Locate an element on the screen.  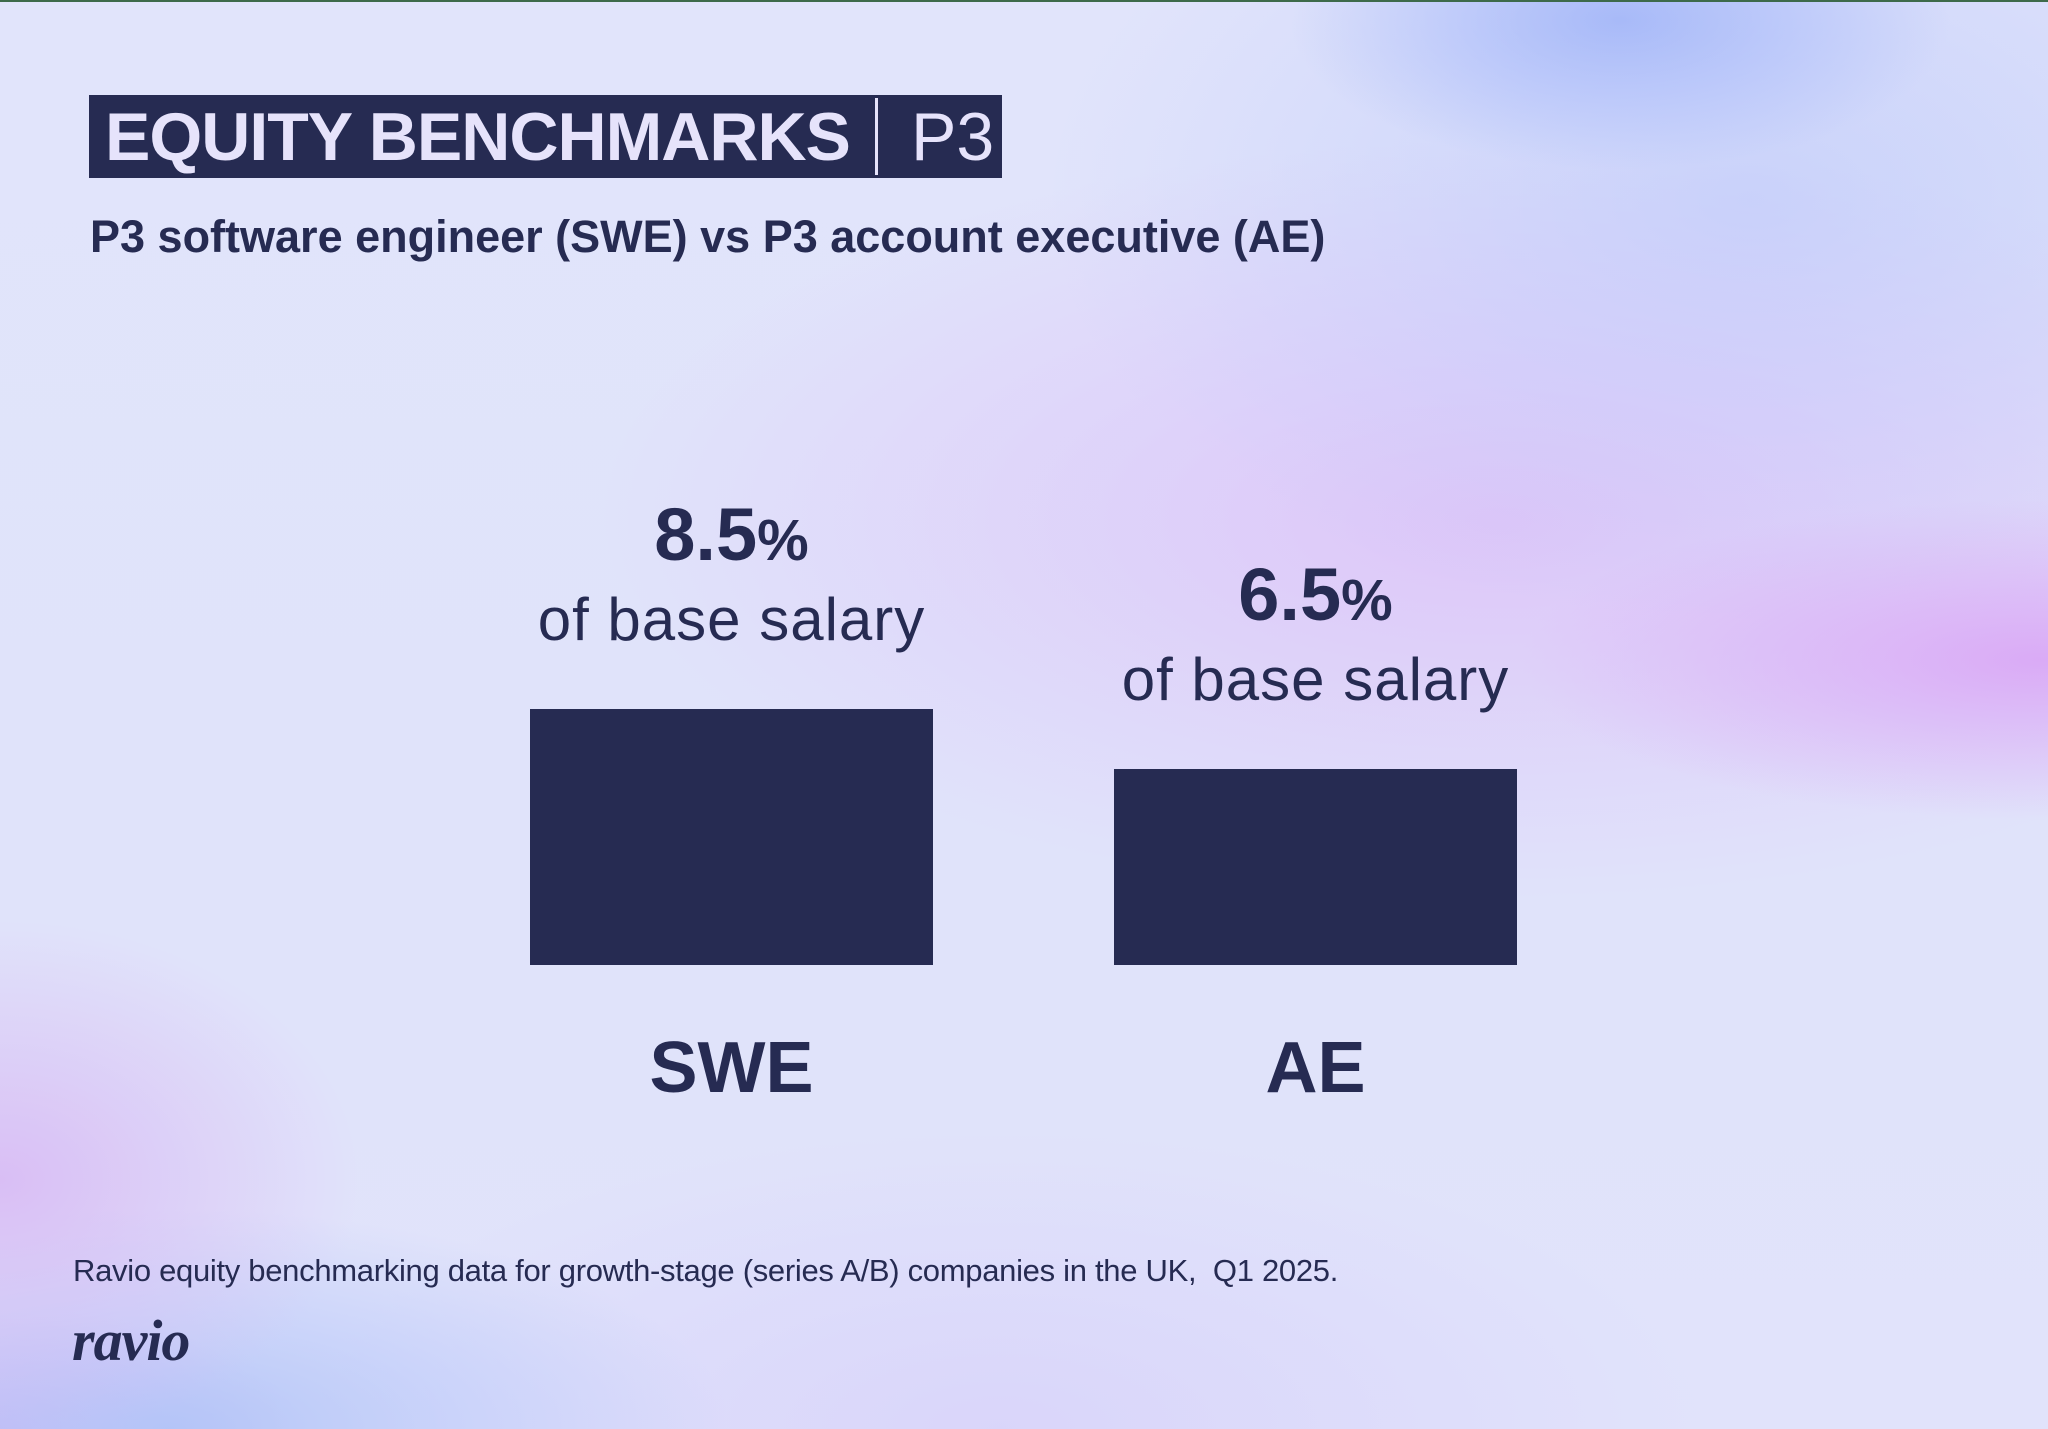
title-divider is located at coordinates (876, 136).